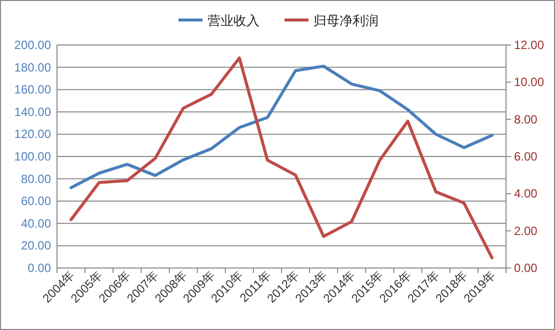  I want to click on y-tick-label: 140.00, so click(33, 111).